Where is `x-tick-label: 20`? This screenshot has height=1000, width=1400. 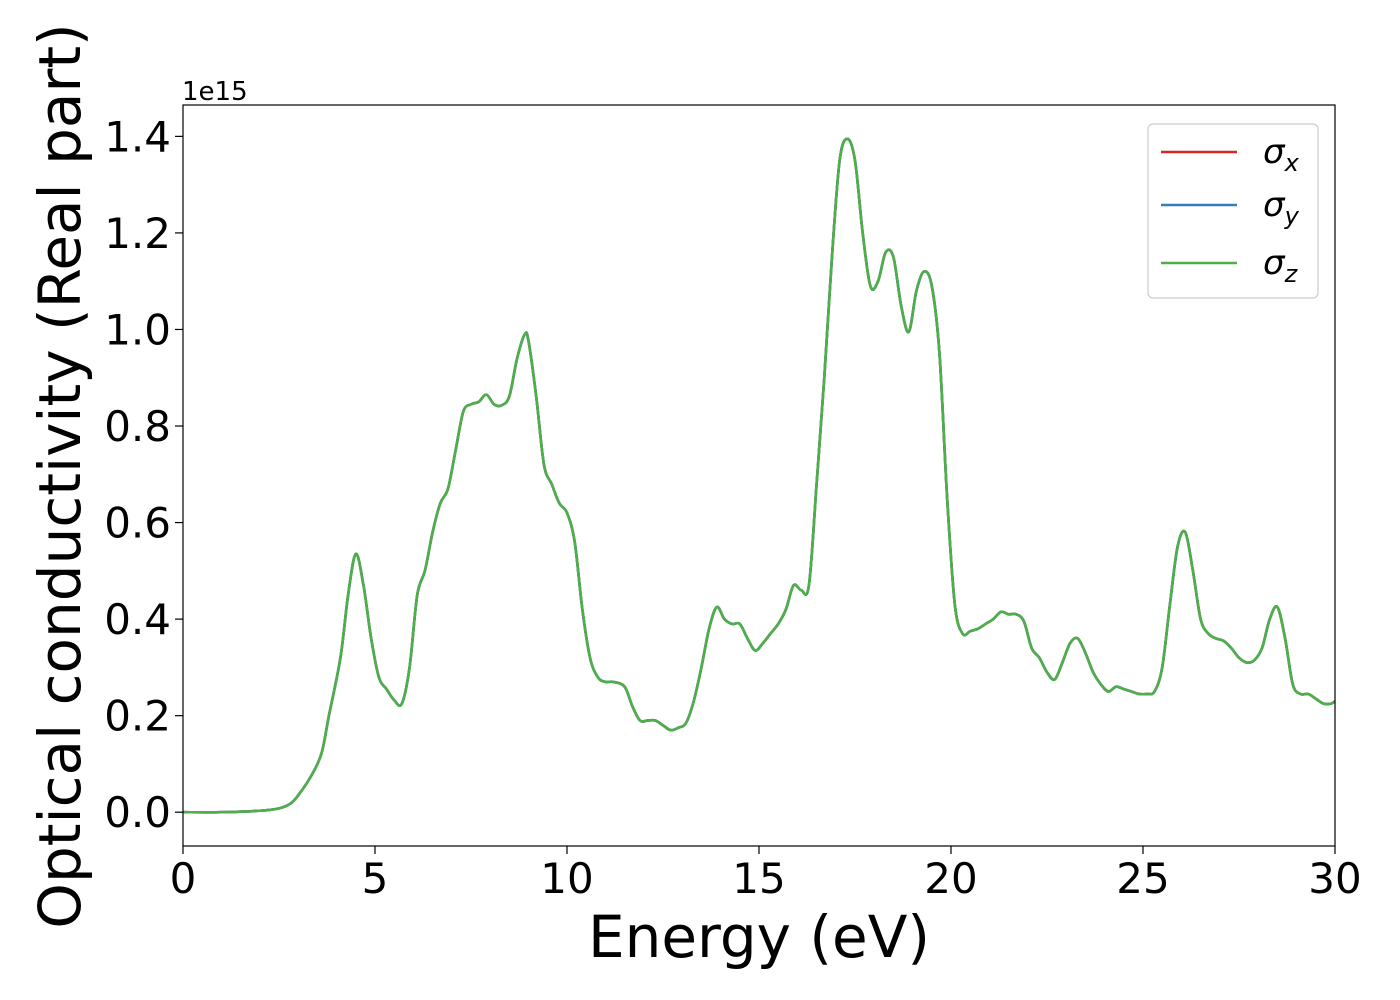
x-tick-label: 20 is located at coordinates (950, 878).